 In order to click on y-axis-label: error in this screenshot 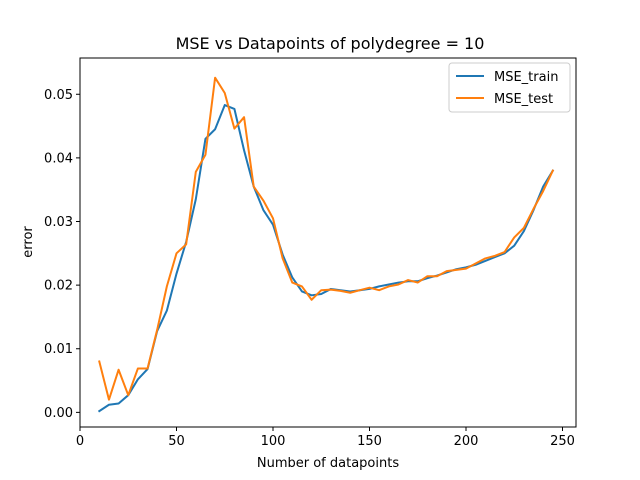, I will do `click(28, 242)`.